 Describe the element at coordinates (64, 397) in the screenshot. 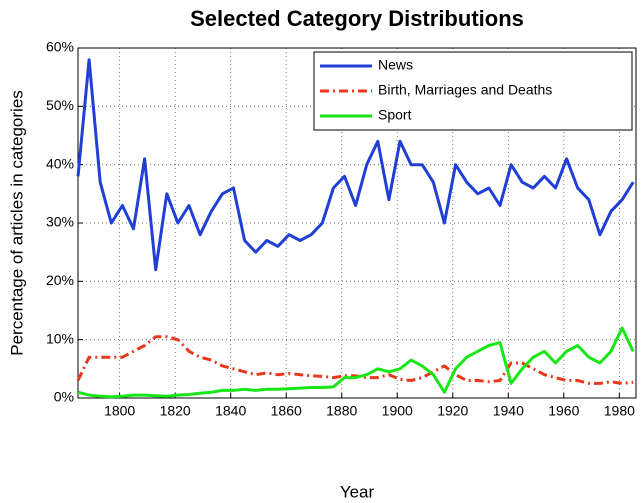

I see `y-tick-label: 0%` at that location.